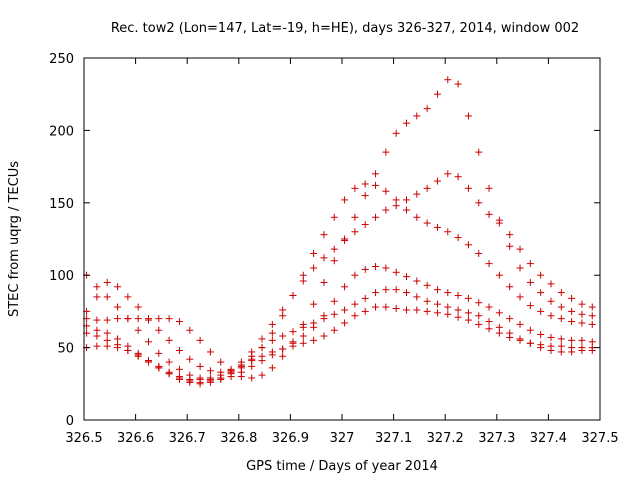 Image resolution: width=640 pixels, height=480 pixels. What do you see at coordinates (393, 438) in the screenshot?
I see `x-tick-label: 327.1` at bounding box center [393, 438].